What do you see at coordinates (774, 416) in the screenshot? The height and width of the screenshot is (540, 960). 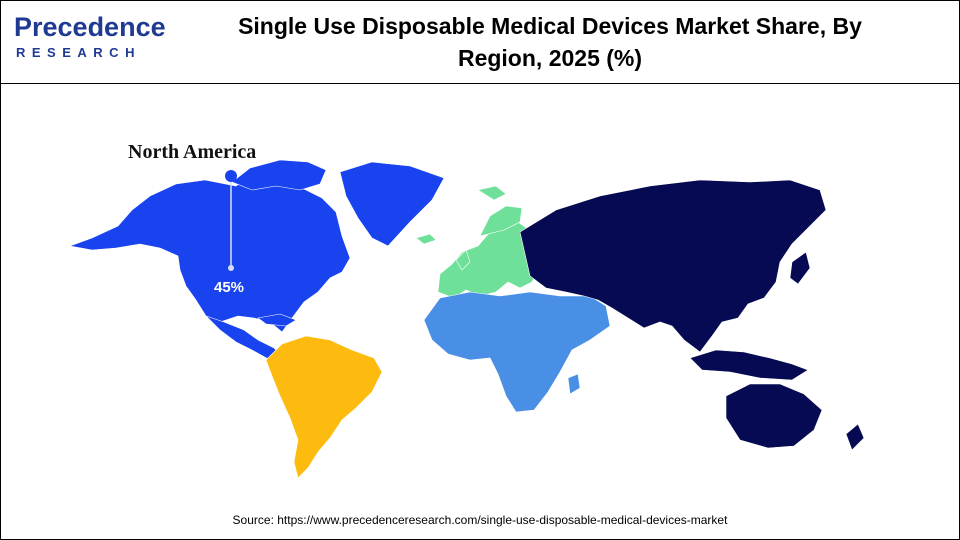 I see `australia` at bounding box center [774, 416].